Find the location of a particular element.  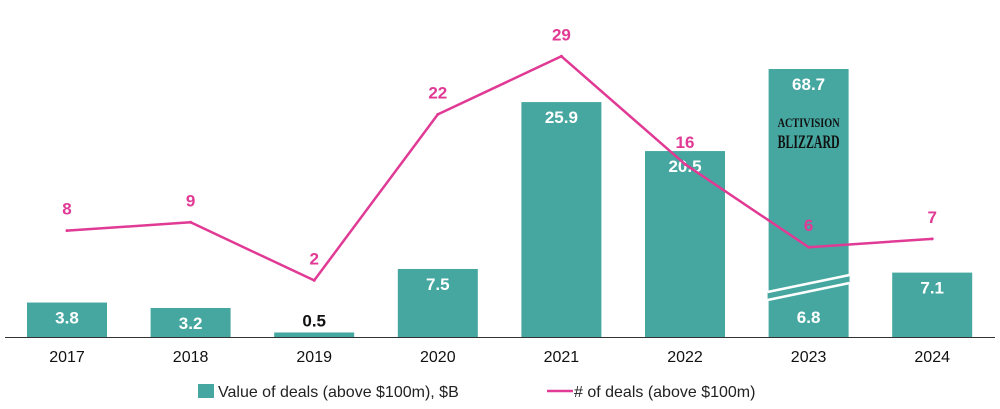

bar-2022 is located at coordinates (685, 244).